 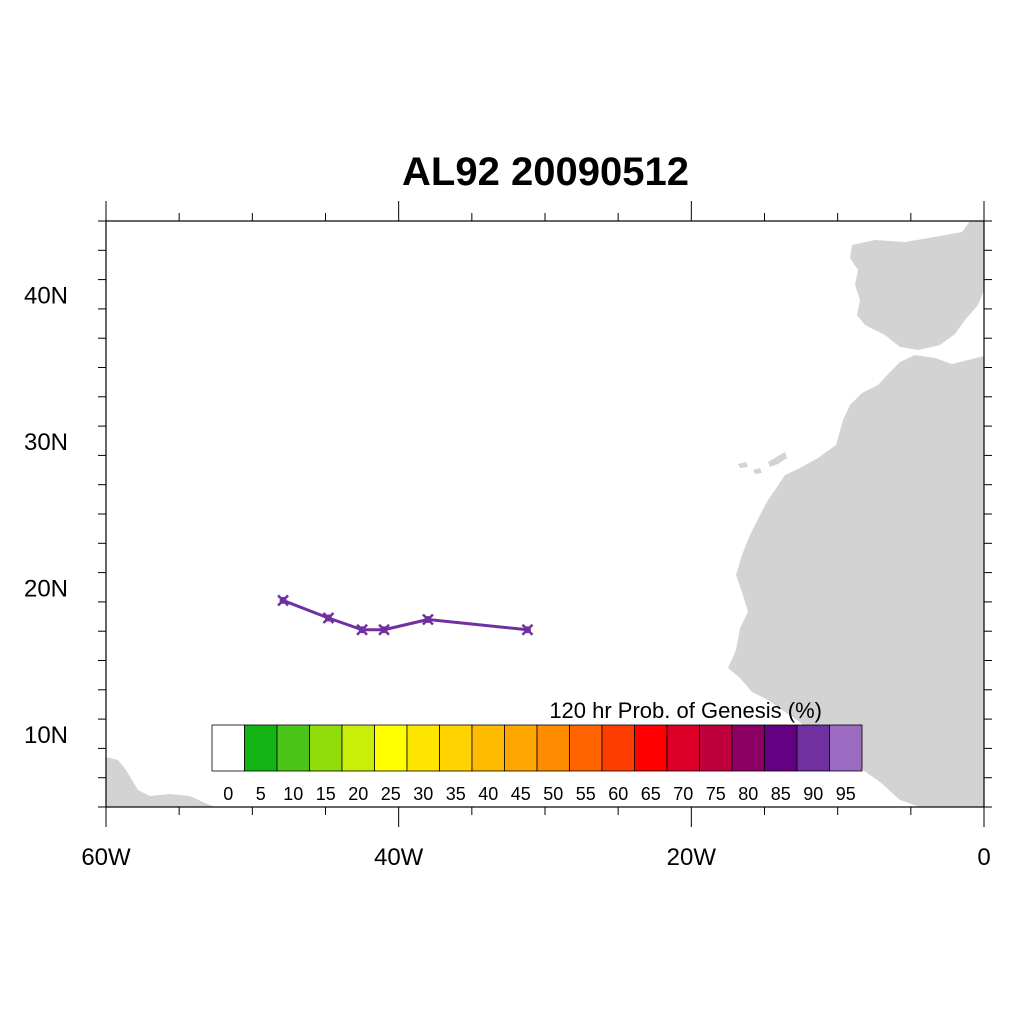 I want to click on colorbar-label: 85, so click(x=781, y=794).